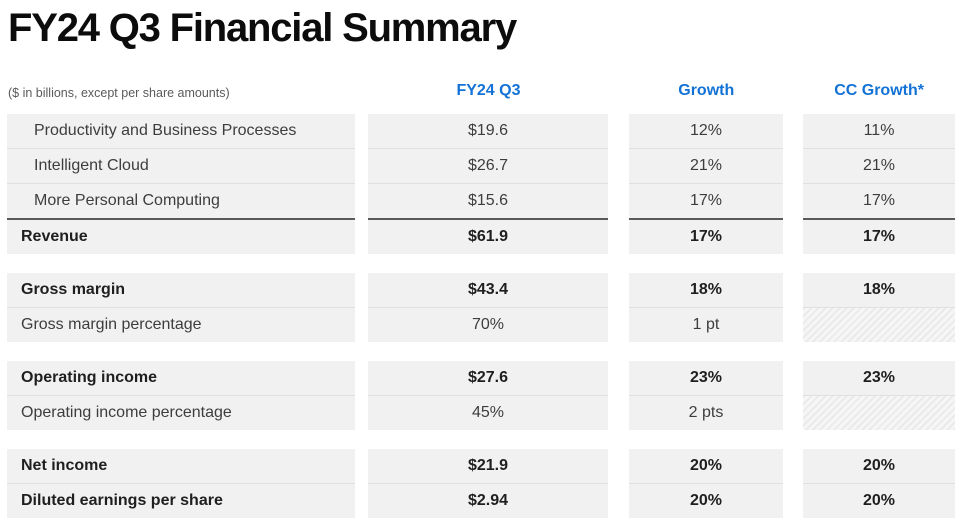 The image size is (957, 525). What do you see at coordinates (181, 324) in the screenshot?
I see `row-label: Gross margin percentage` at bounding box center [181, 324].